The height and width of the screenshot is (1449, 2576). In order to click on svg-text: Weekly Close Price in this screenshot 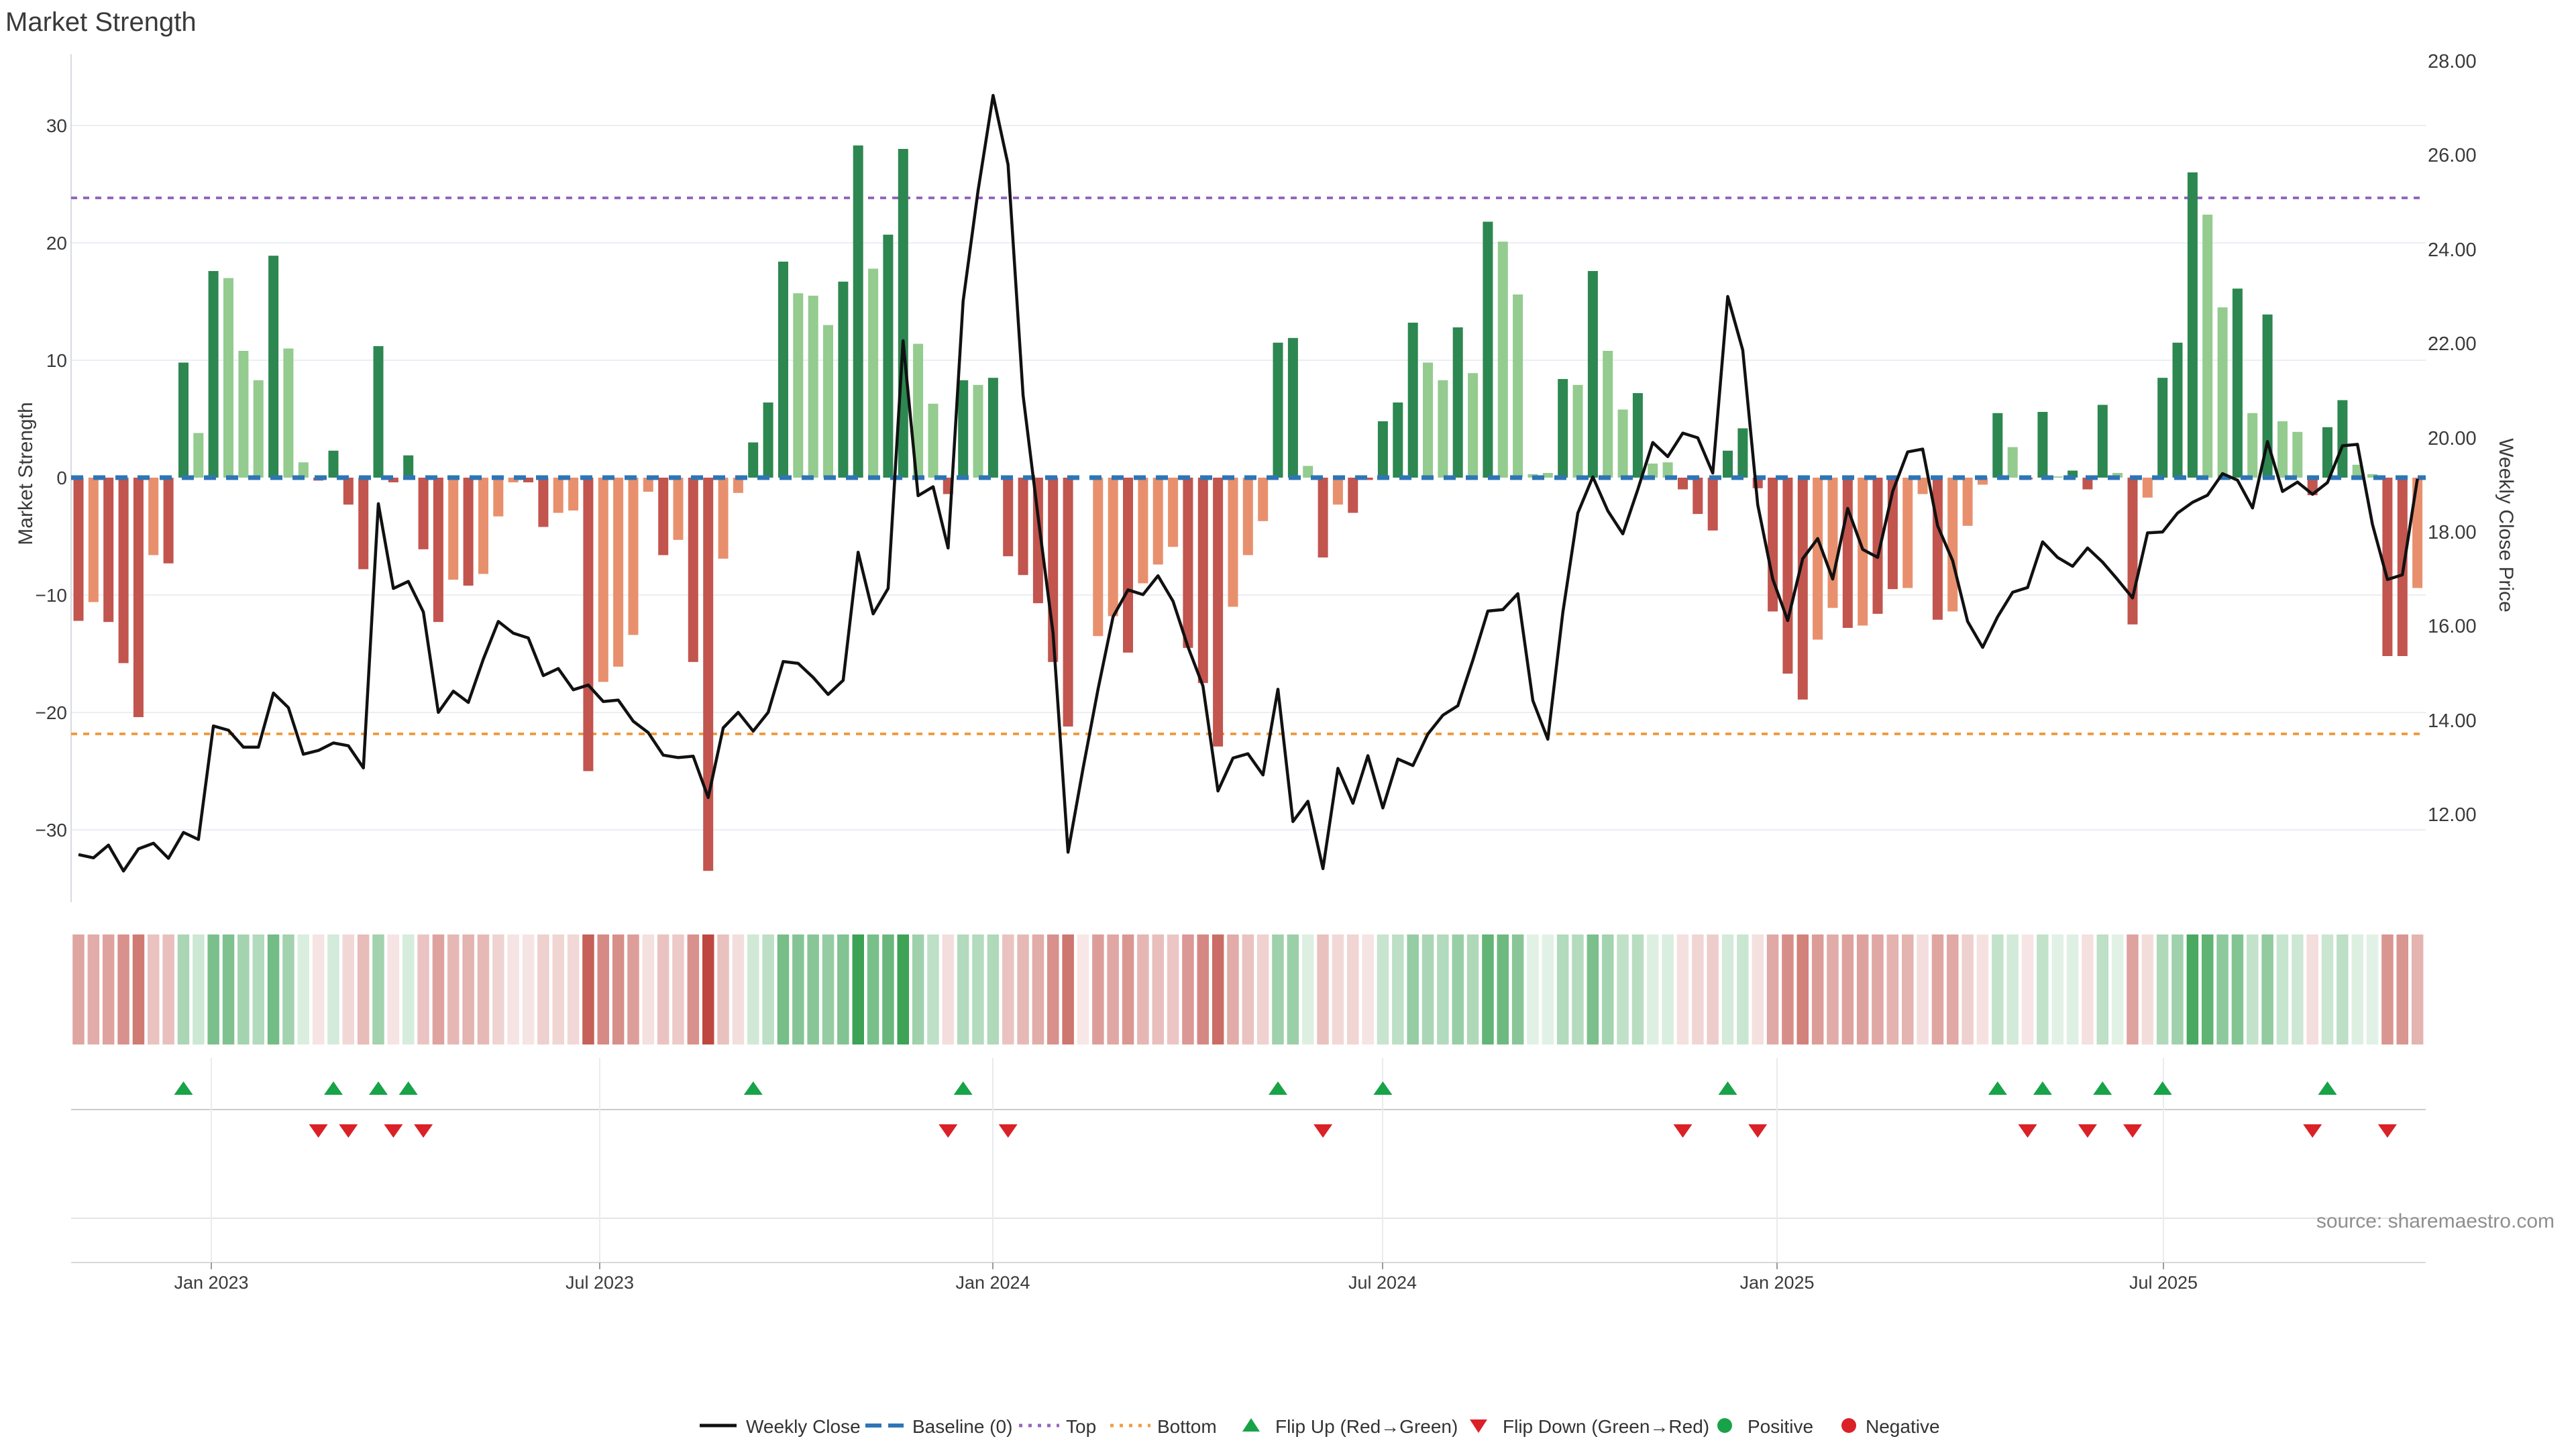, I will do `click(2506, 525)`.